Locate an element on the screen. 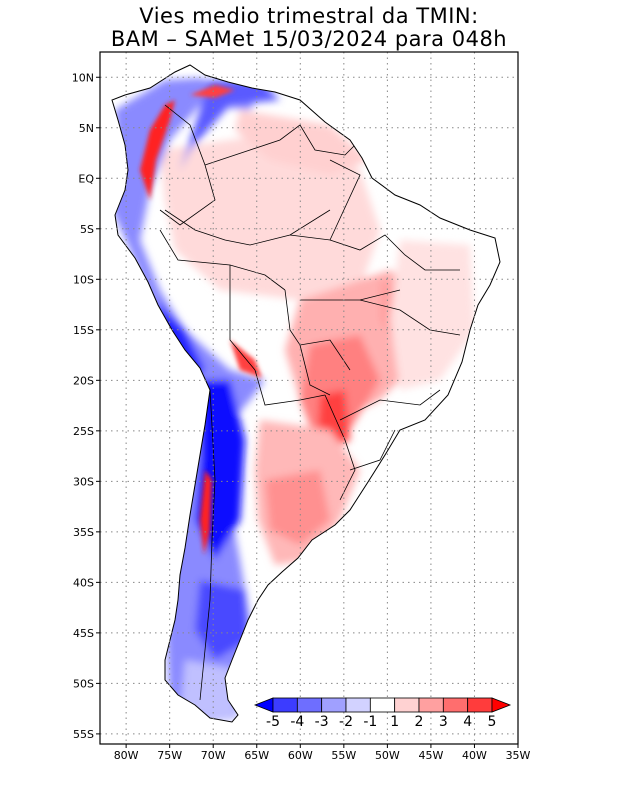 The image size is (618, 800). map-title-line2: BAM – SAMet 15/03/2024 para 048h is located at coordinates (309, 39).